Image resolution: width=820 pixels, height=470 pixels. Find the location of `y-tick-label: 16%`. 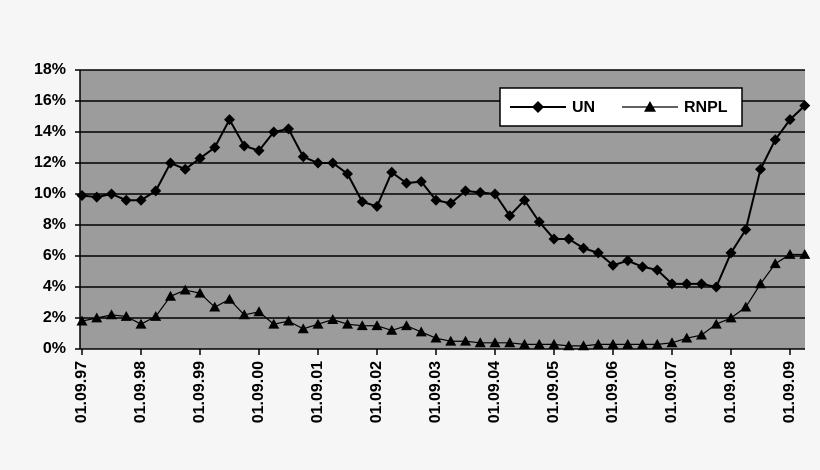

y-tick-label: 16% is located at coordinates (50, 100).